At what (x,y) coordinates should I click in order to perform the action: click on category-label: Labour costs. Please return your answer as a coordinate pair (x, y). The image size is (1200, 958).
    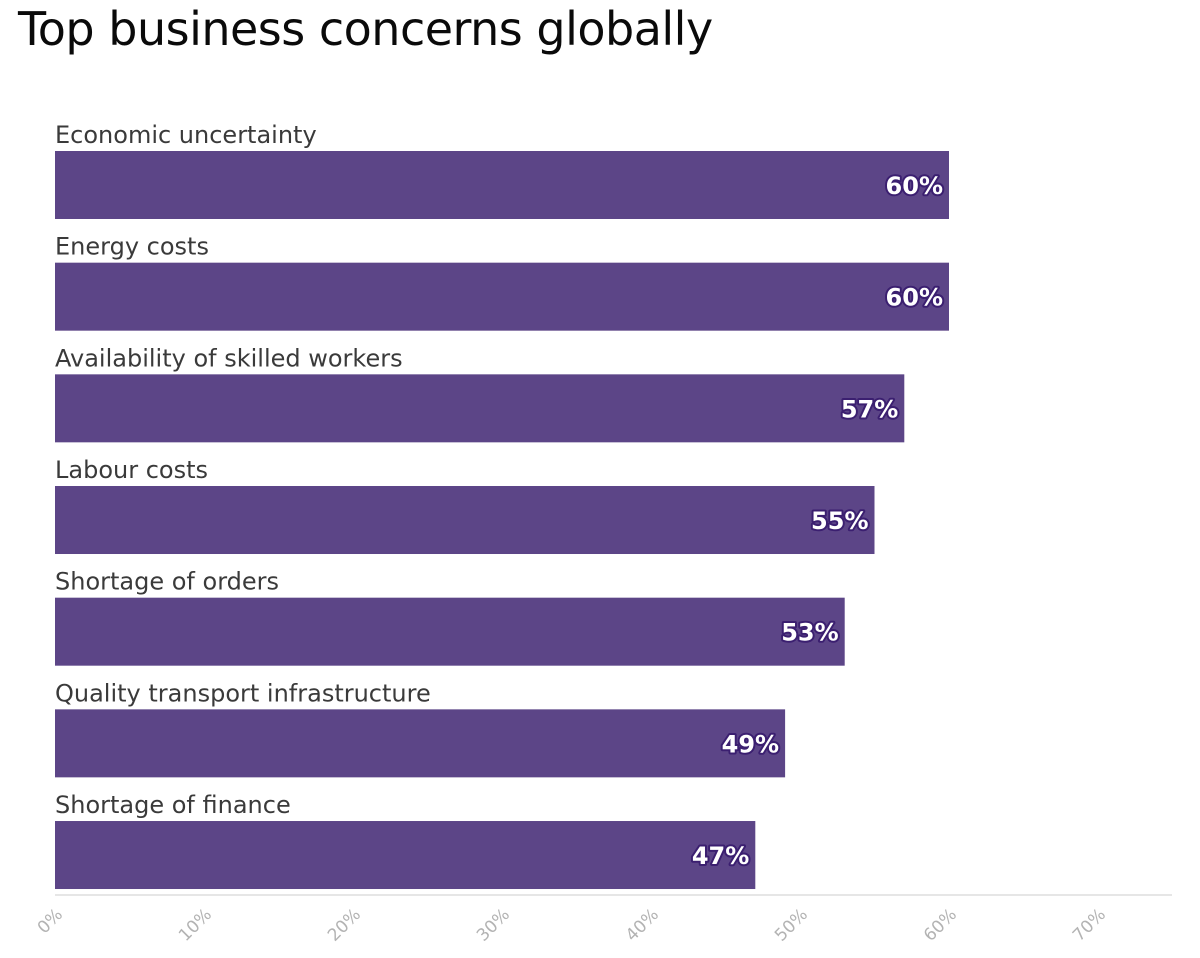
    Looking at the image, I should click on (131, 470).